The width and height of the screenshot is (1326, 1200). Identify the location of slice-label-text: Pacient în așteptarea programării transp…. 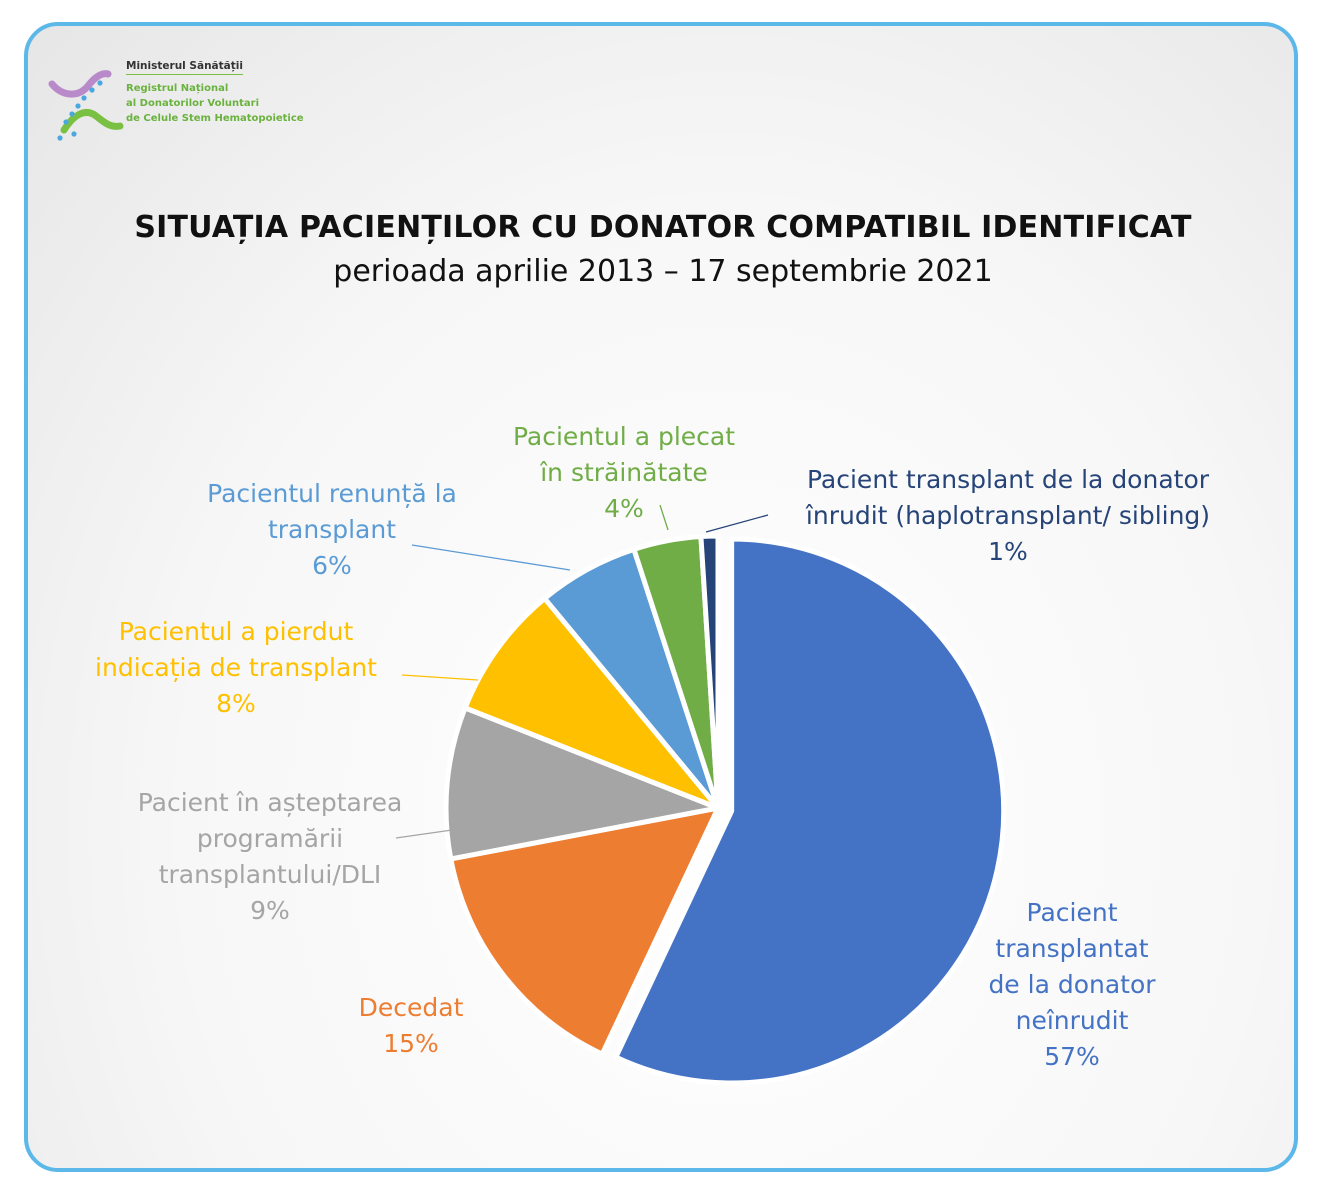
(270, 838).